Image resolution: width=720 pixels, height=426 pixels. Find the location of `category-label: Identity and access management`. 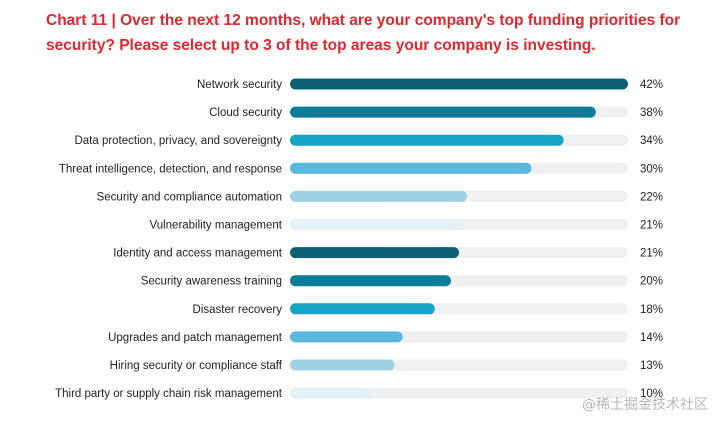

category-label: Identity and access management is located at coordinates (198, 254).